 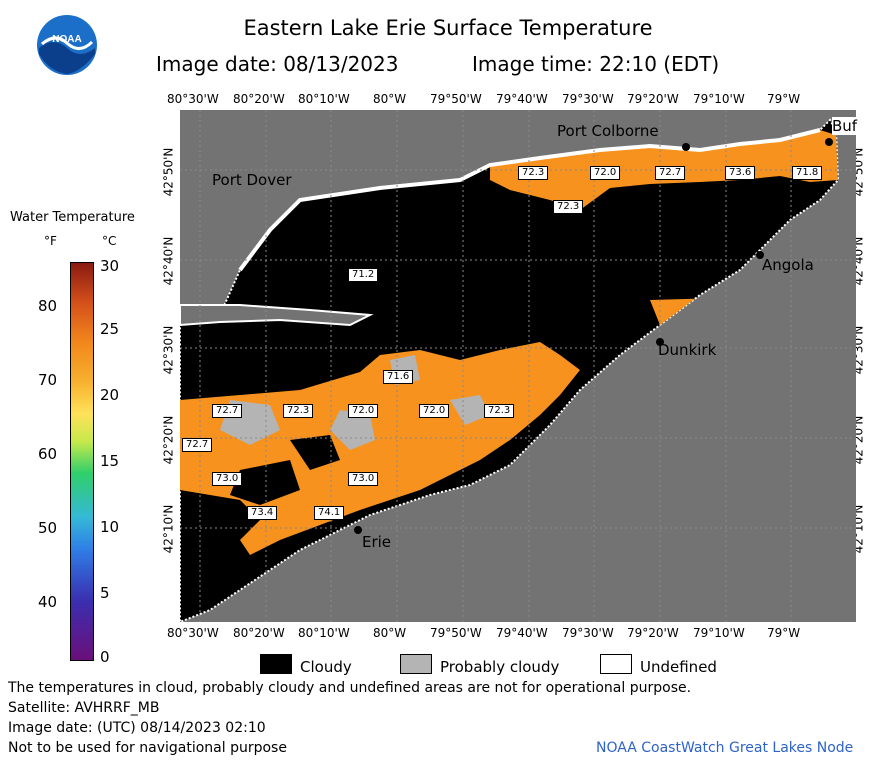 What do you see at coordinates (147, 748) in the screenshot?
I see `footer-nav-note: Not to be used for navigational purpose` at bounding box center [147, 748].